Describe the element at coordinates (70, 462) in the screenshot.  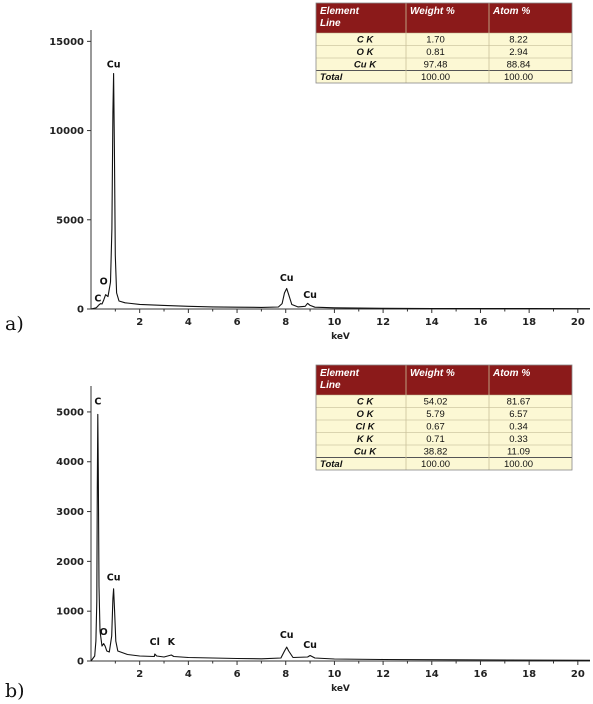
I see `y-tick-label: 4000` at that location.